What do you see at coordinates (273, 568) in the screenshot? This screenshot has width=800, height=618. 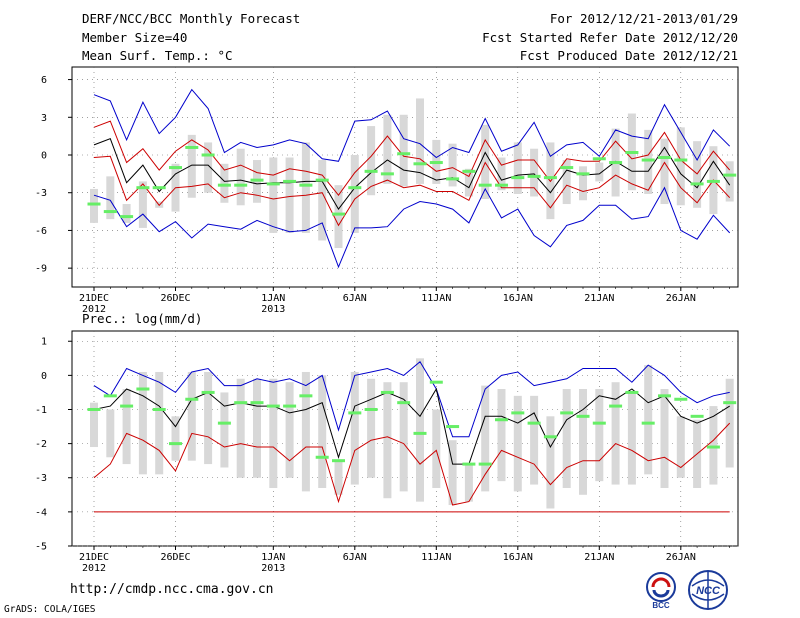 I see `x-tick-year-label: 2013` at bounding box center [273, 568].